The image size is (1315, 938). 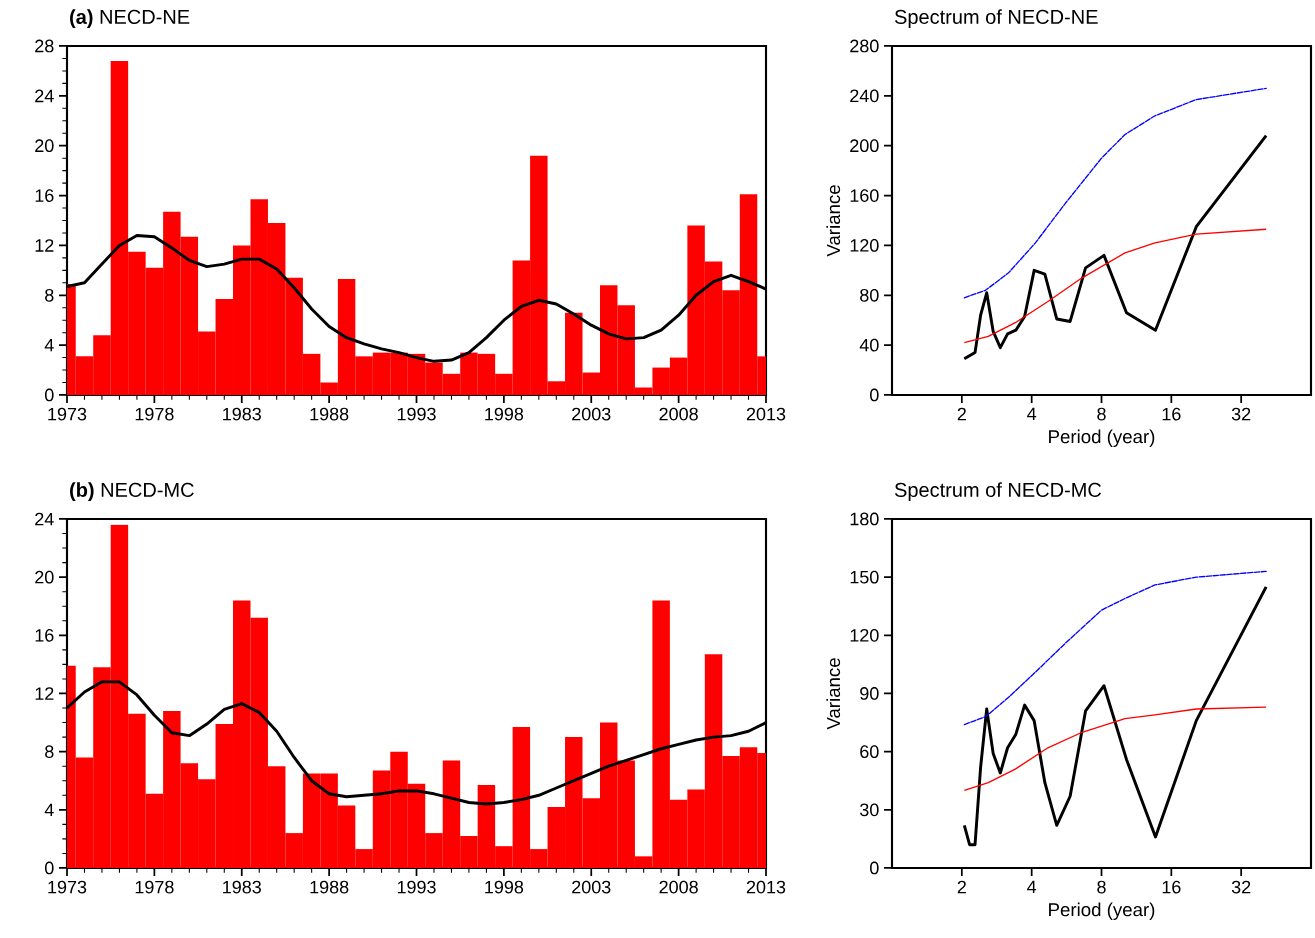 What do you see at coordinates (869, 810) in the screenshot?
I see `y-tick-label: 30` at bounding box center [869, 810].